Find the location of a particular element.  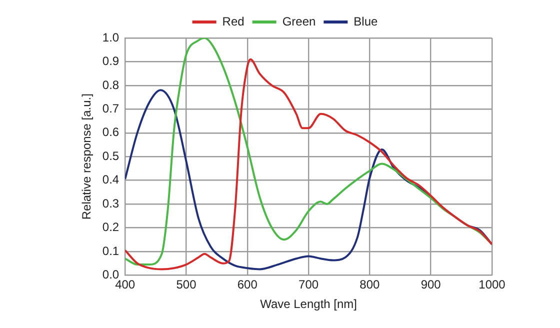

y-tick-label: 1.0 is located at coordinates (111, 37).